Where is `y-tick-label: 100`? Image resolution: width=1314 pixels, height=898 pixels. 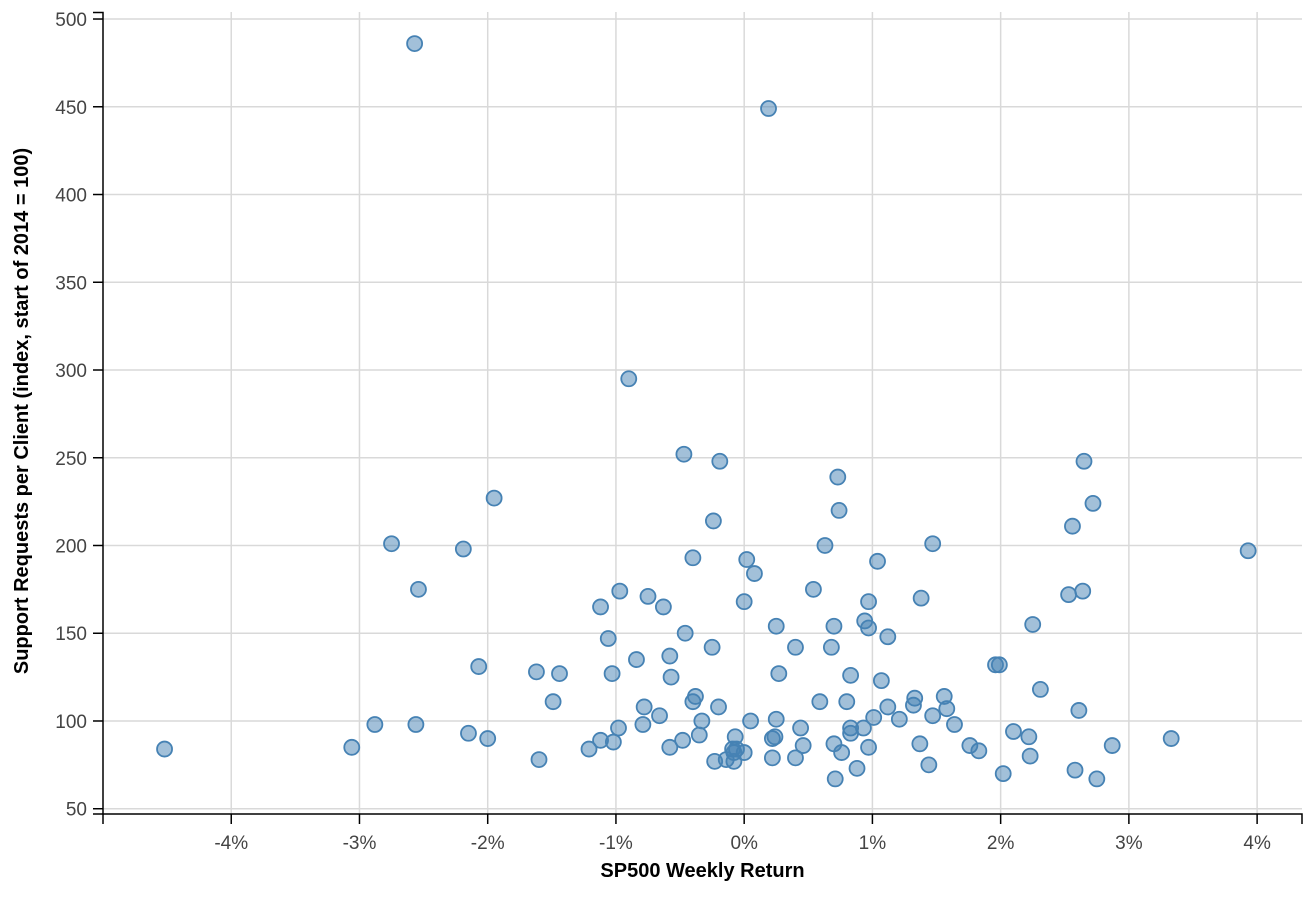 y-tick-label: 100 is located at coordinates (71, 722).